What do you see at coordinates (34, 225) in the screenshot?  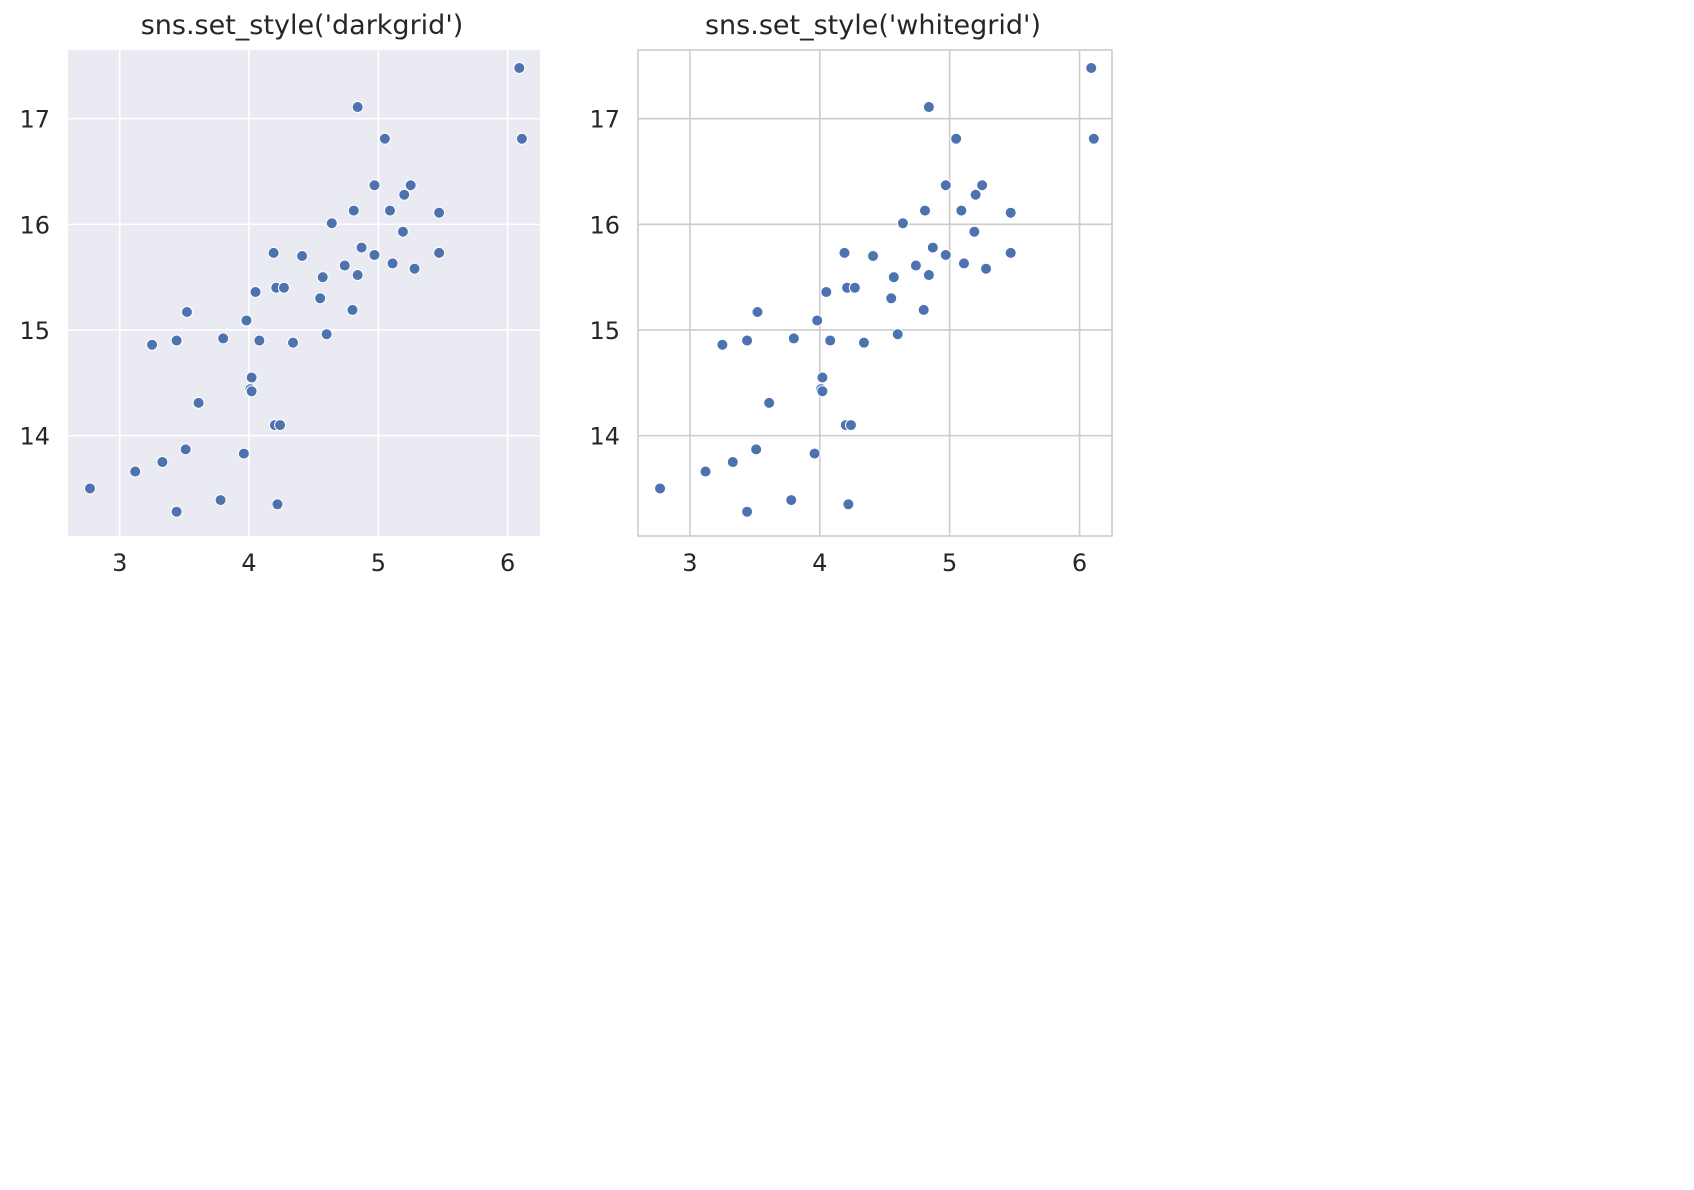 I see `darkgrid-y-tick-label: 16` at bounding box center [34, 225].